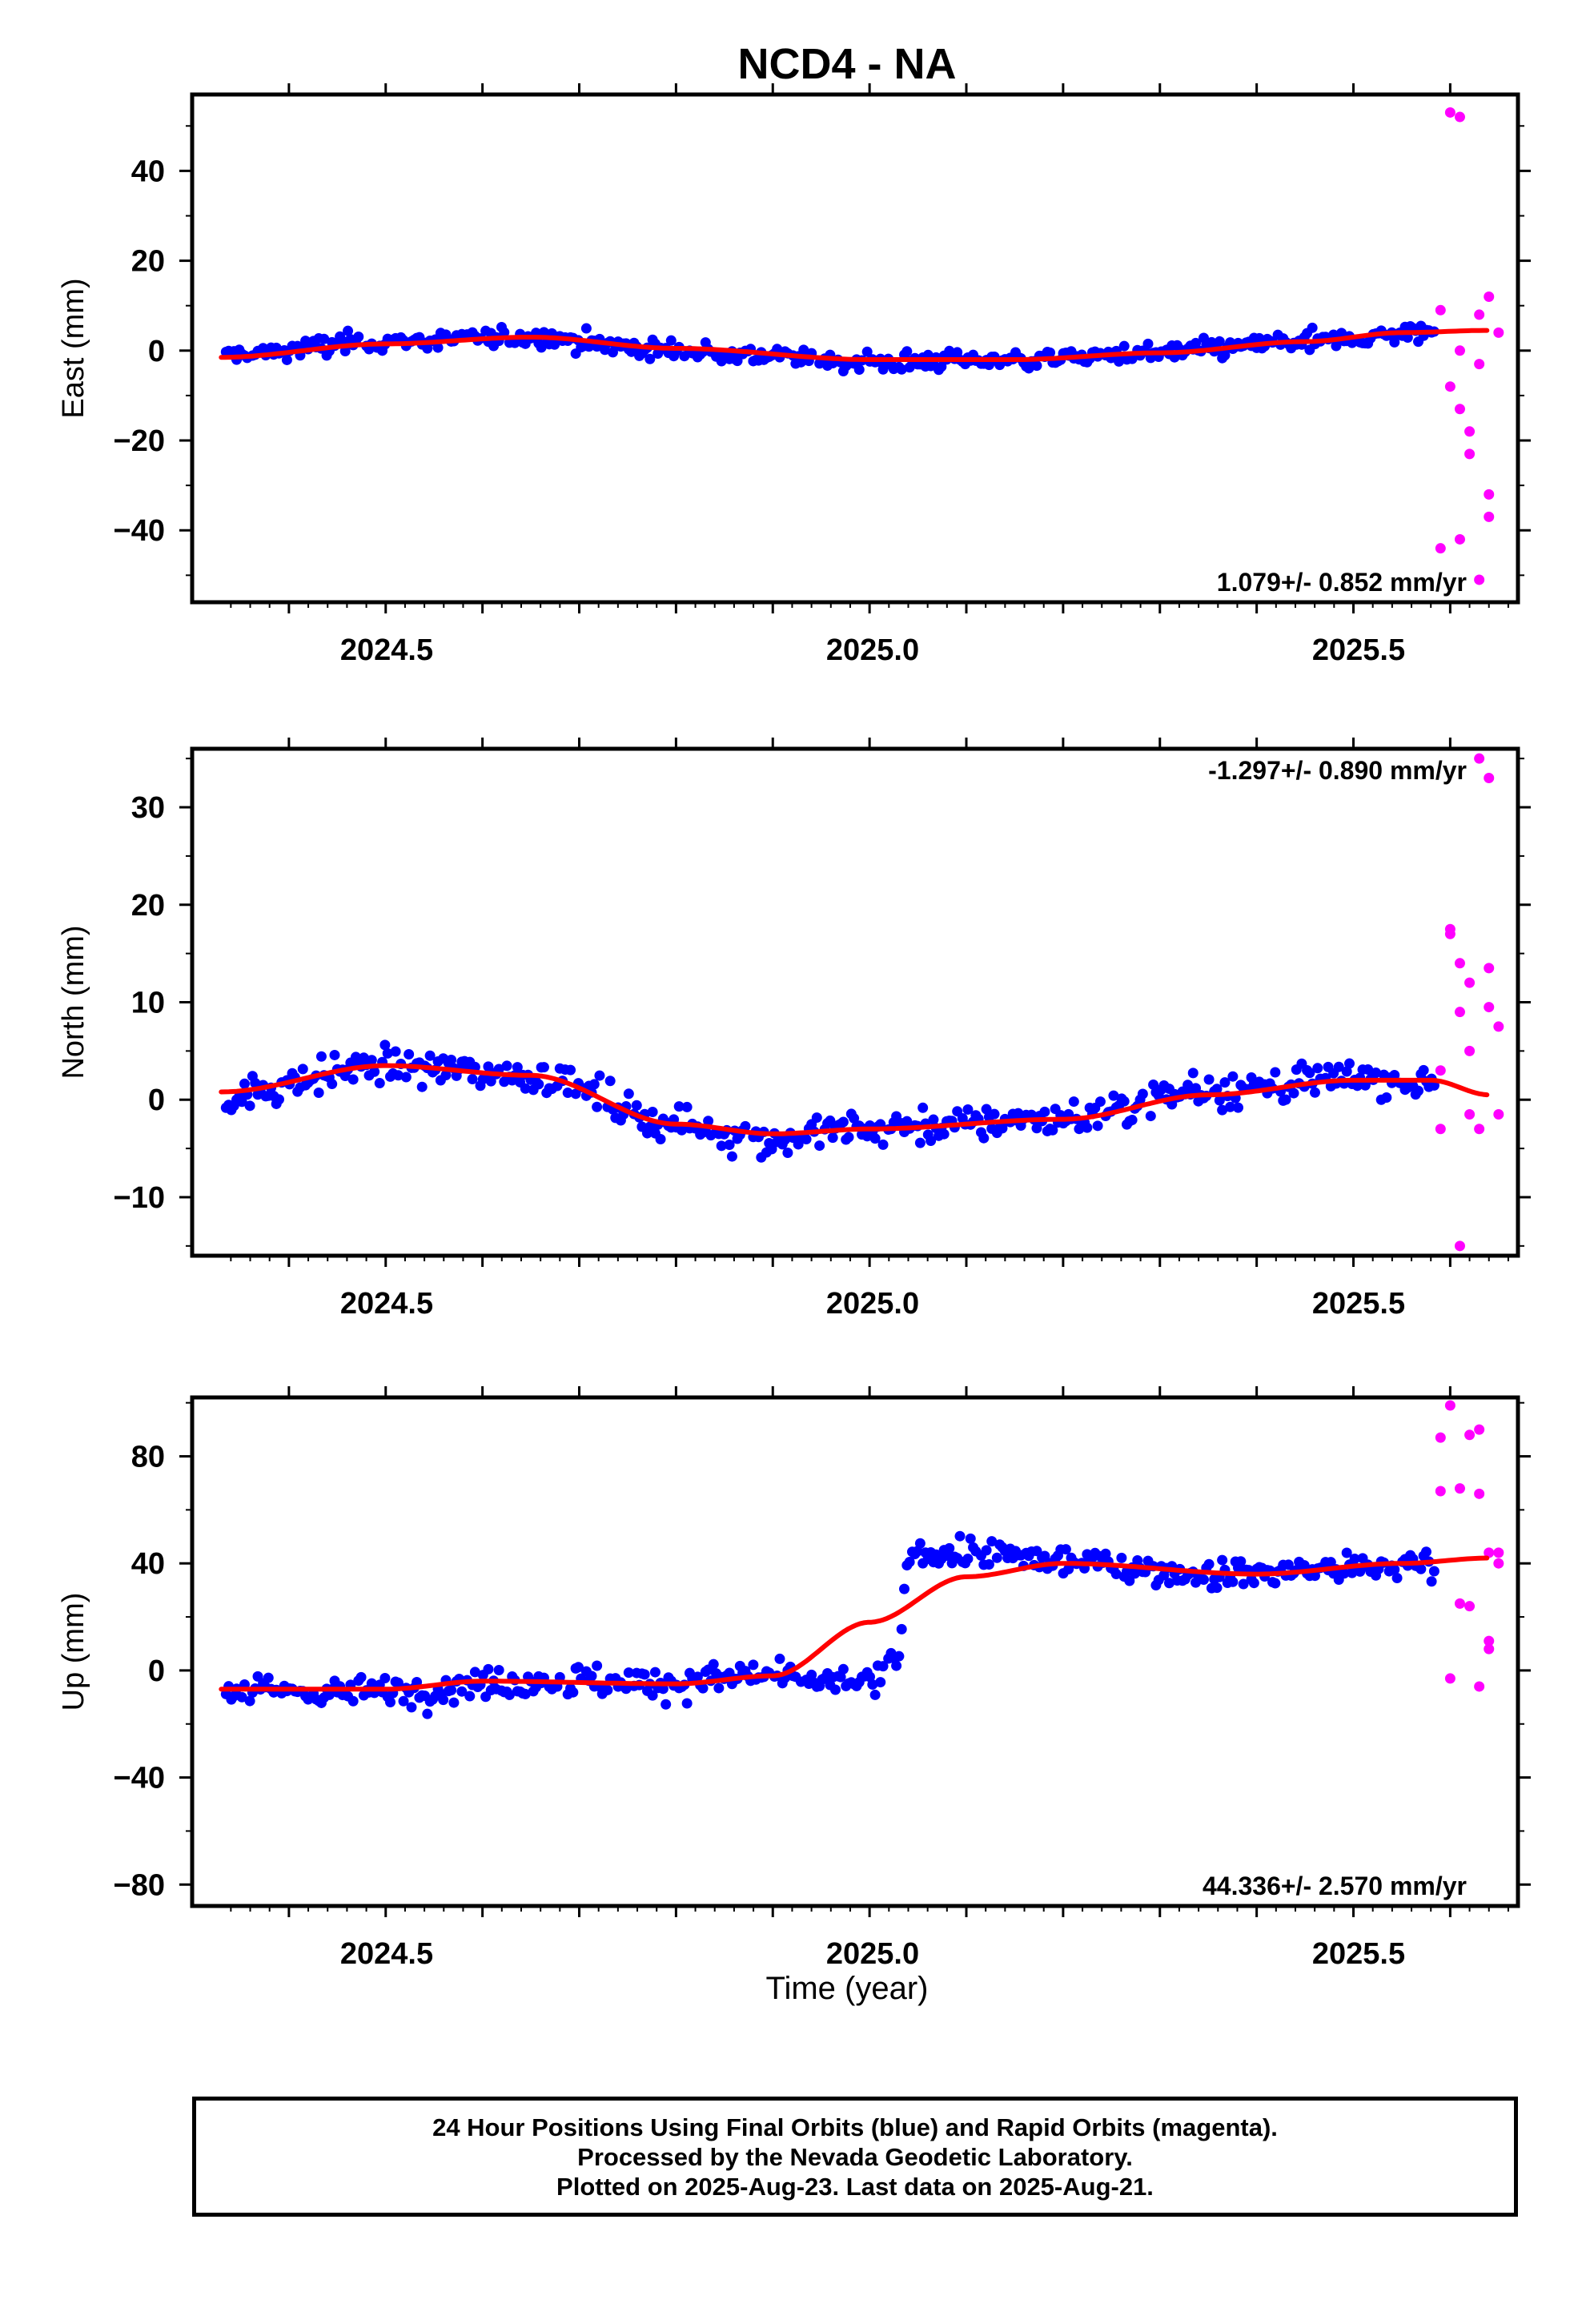 Image resolution: width=1582 pixels, height=2324 pixels. What do you see at coordinates (1358, 1304) in the screenshot?
I see `x-tick-label: 2025.5` at bounding box center [1358, 1304].